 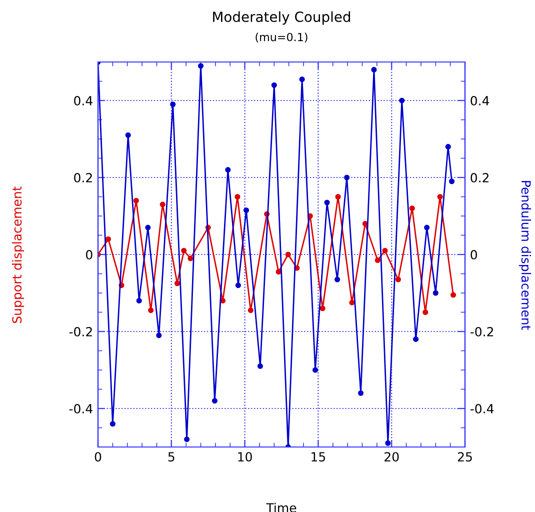 I want to click on chart-title: Moderately Coupled, so click(x=281, y=18).